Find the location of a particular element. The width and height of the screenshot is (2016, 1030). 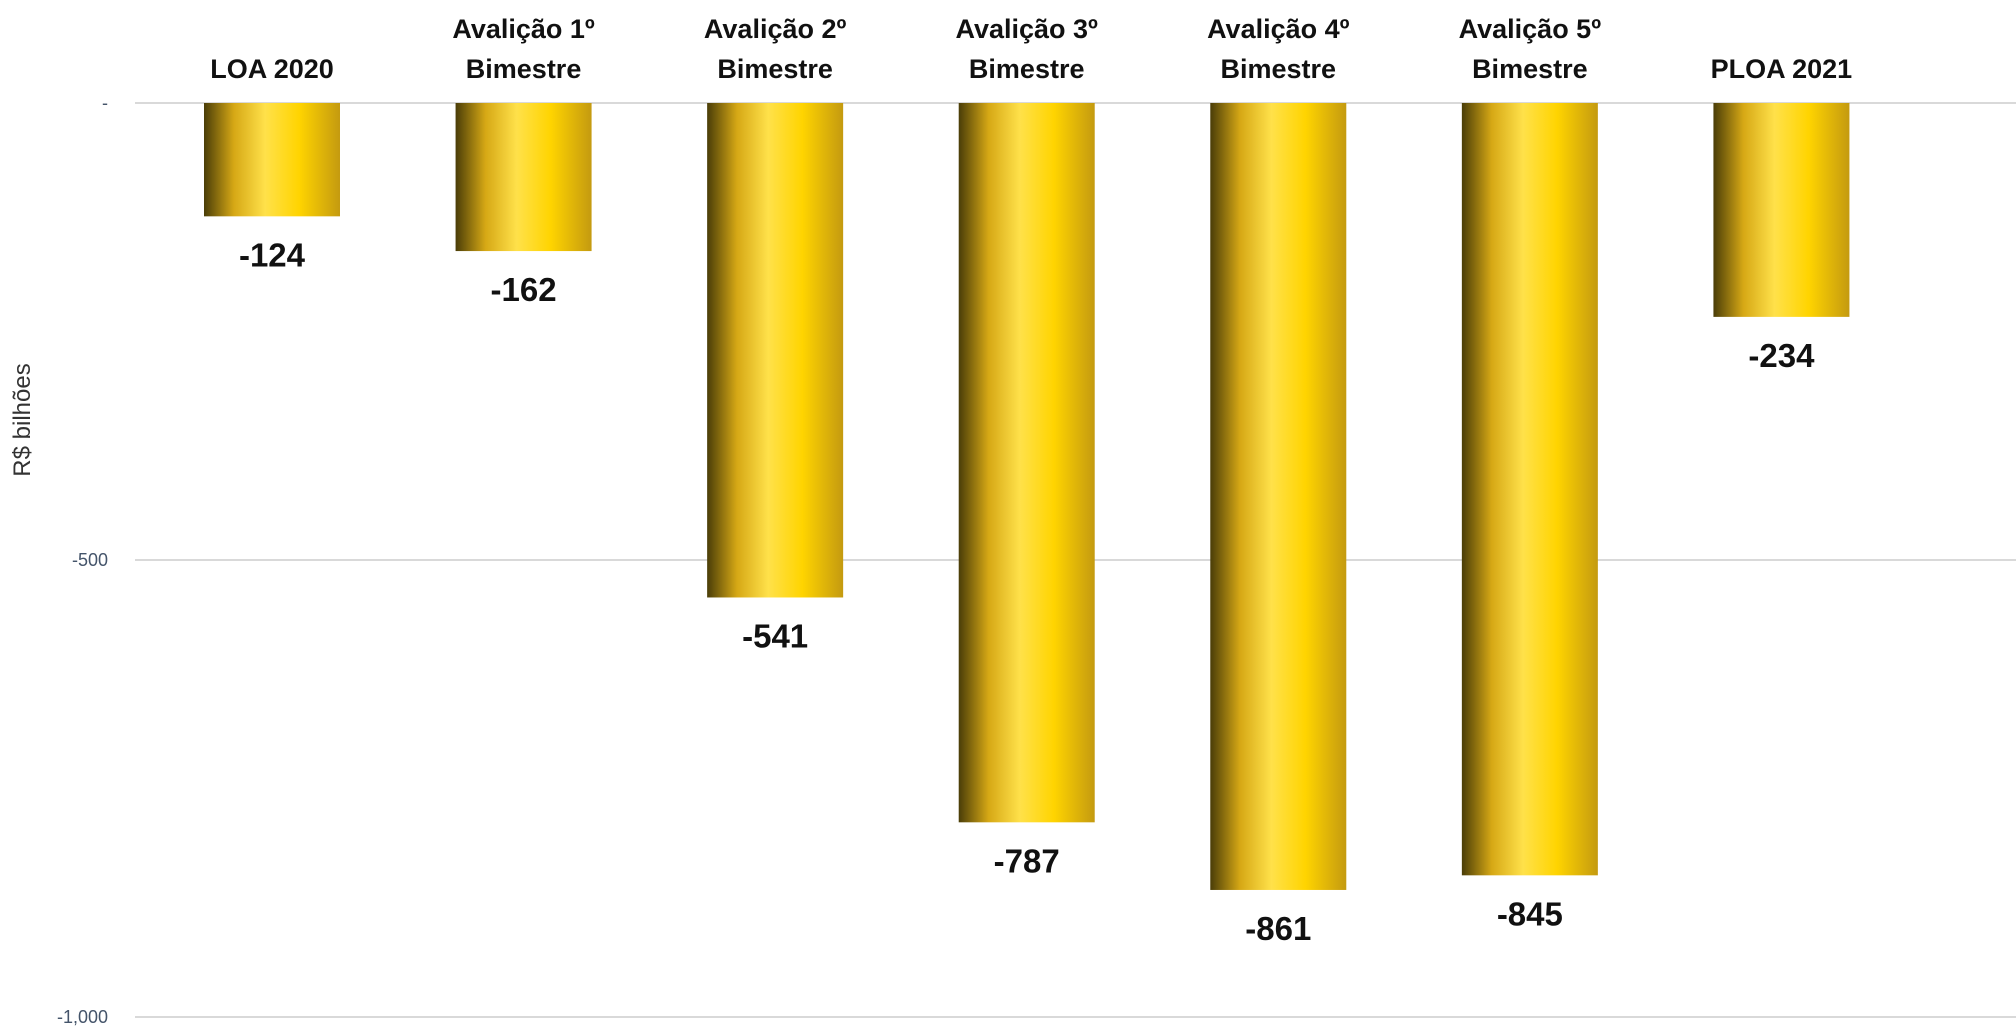

category-label: Avalição 3º Bimestre is located at coordinates (1026, 49).